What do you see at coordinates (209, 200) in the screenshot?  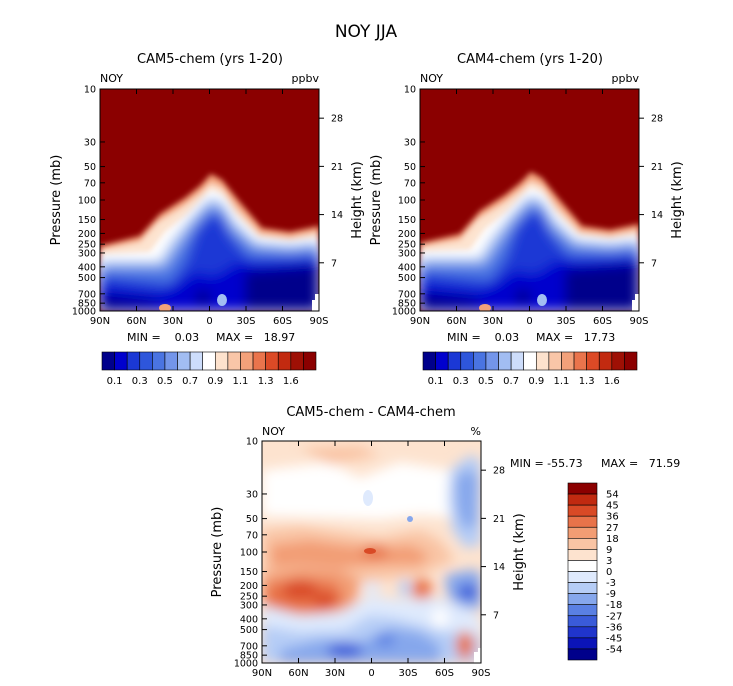 I see `contour-field` at bounding box center [209, 200].